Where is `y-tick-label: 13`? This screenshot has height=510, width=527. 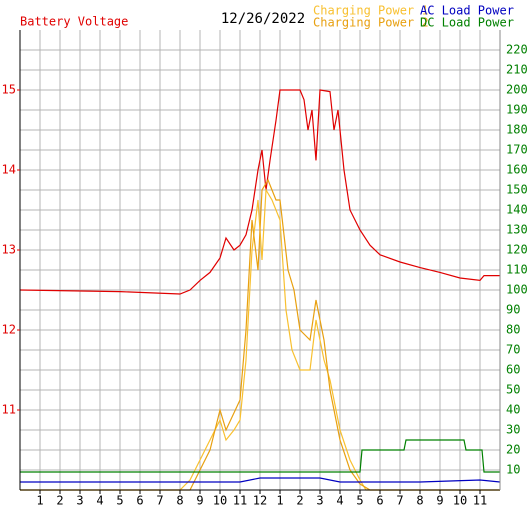 y-tick-label: 13 is located at coordinates (9, 250).